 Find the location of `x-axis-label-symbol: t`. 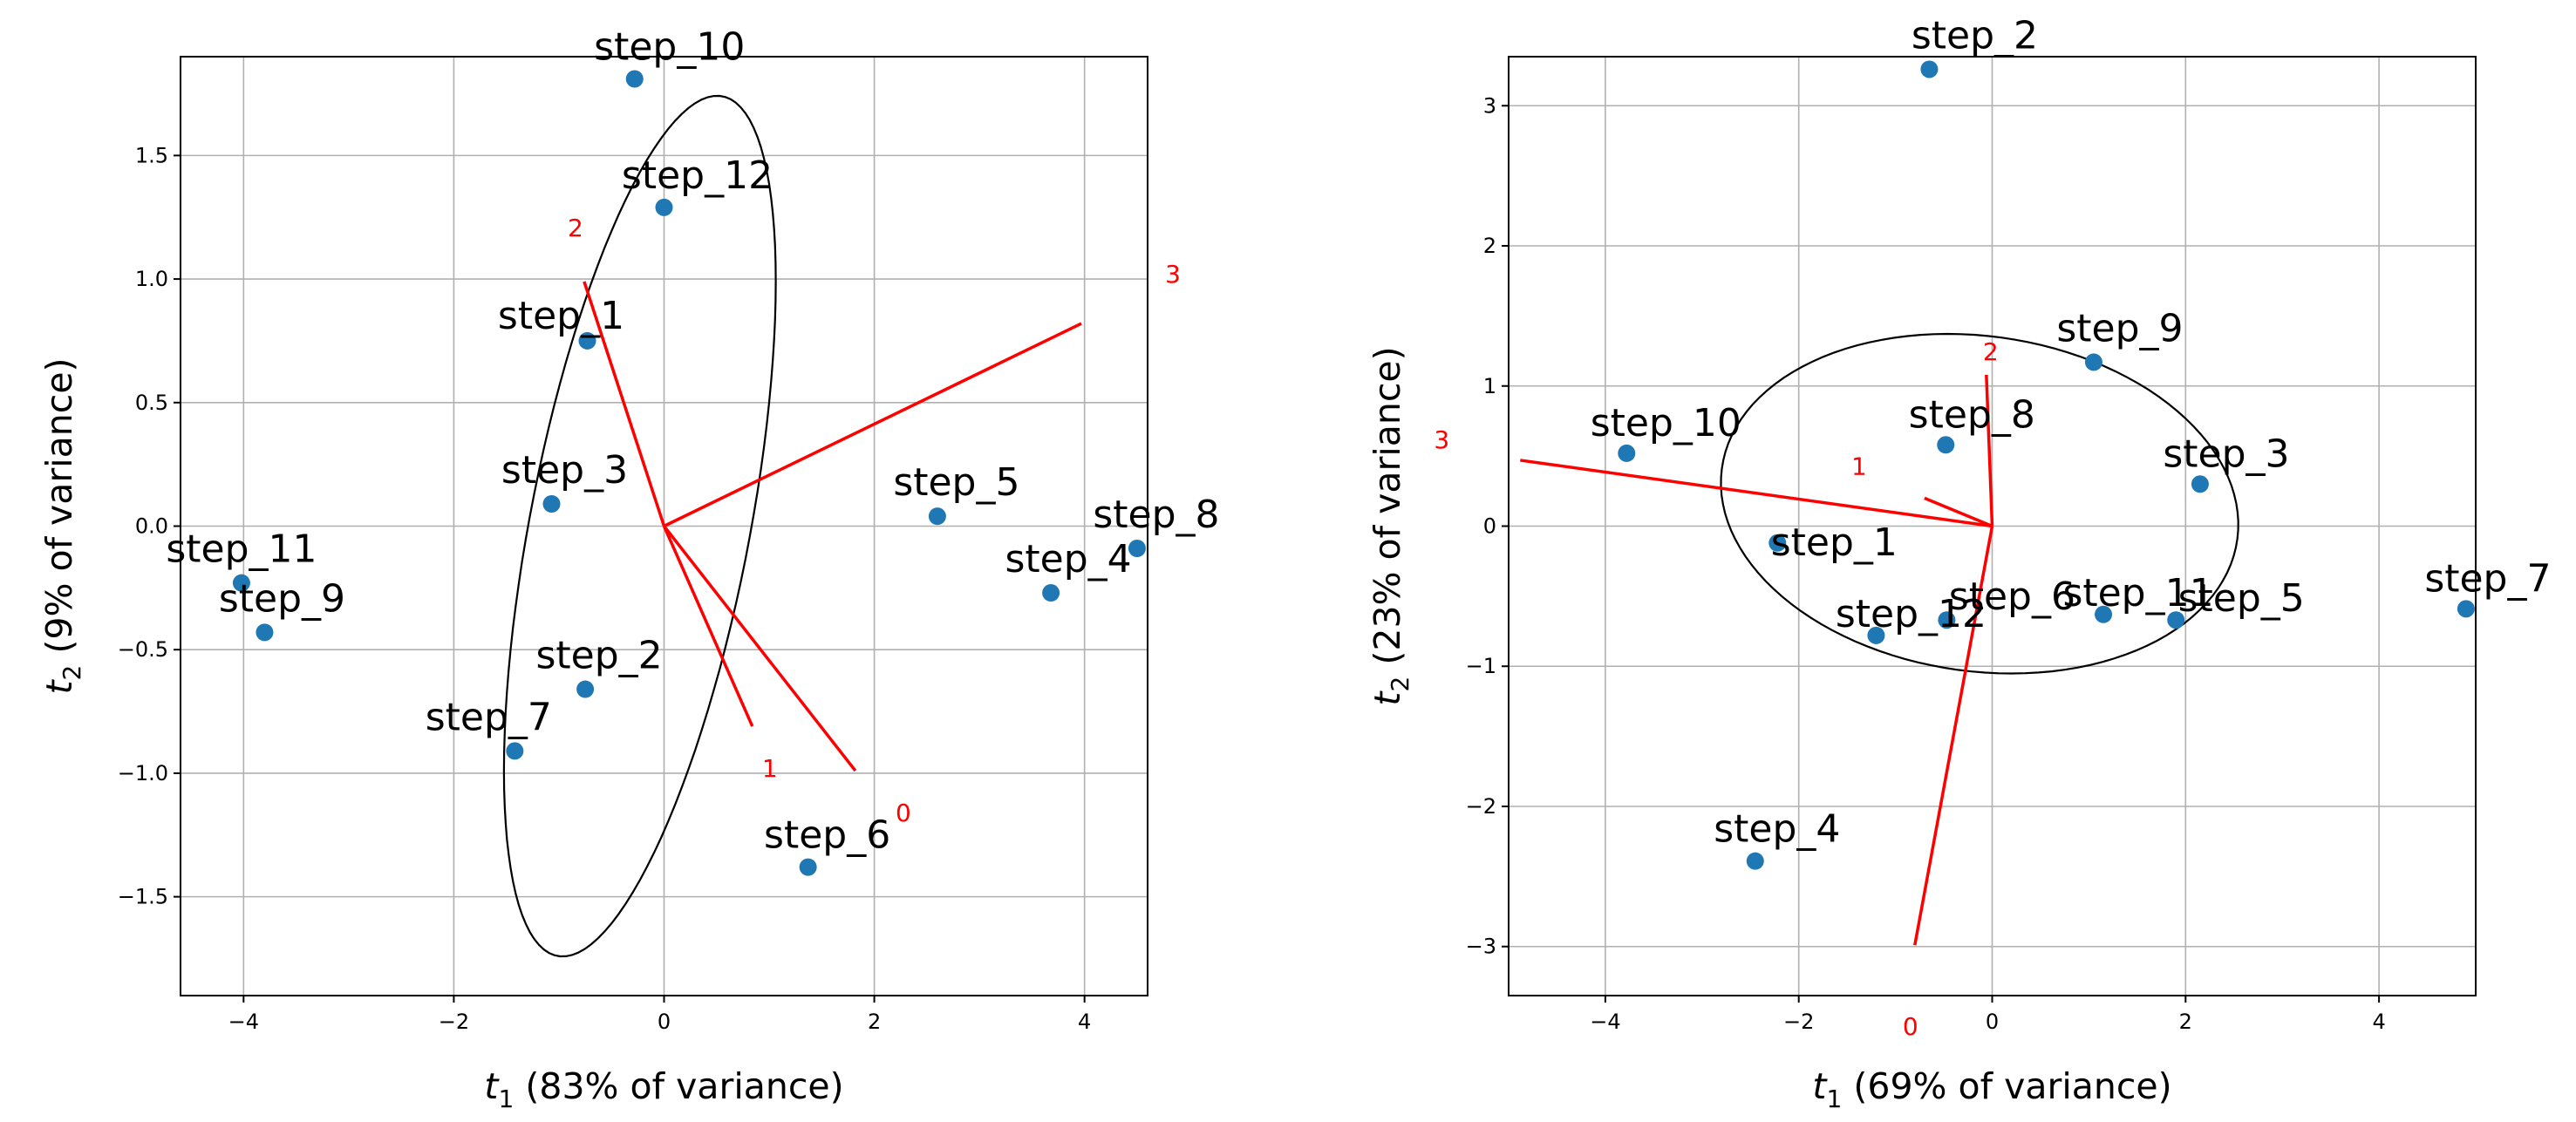

x-axis-label-symbol: t is located at coordinates (1820, 1086).